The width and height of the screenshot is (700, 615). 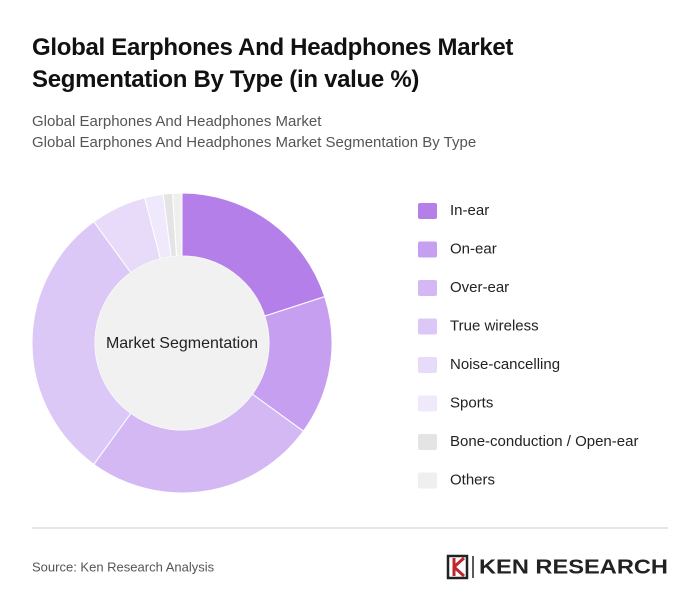 What do you see at coordinates (460, 567) in the screenshot?
I see `logo` at bounding box center [460, 567].